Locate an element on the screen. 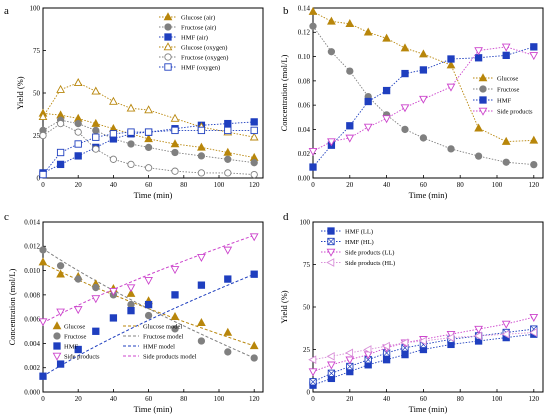 The height and width of the screenshot is (416, 550). legend-label: HMF model is located at coordinates (159, 346).